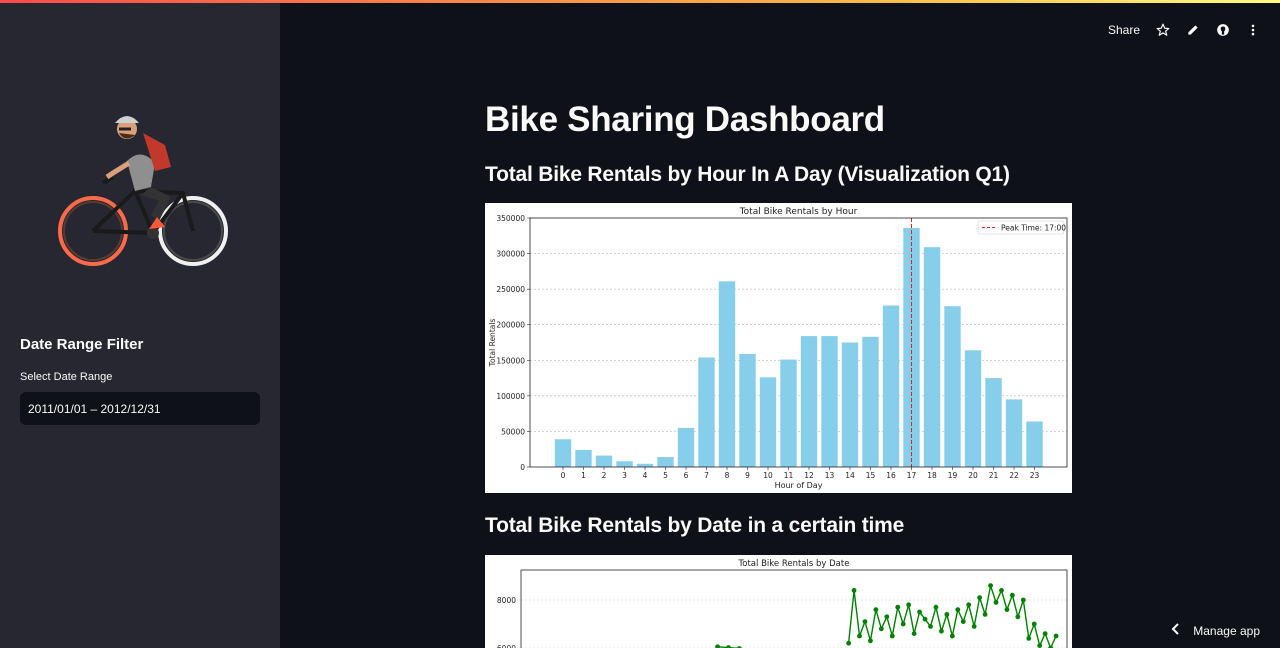 Image resolution: width=1280 pixels, height=648 pixels. Describe the element at coordinates (798, 212) in the screenshot. I see `chart1-title: Total Bike Rentals by Hour` at that location.